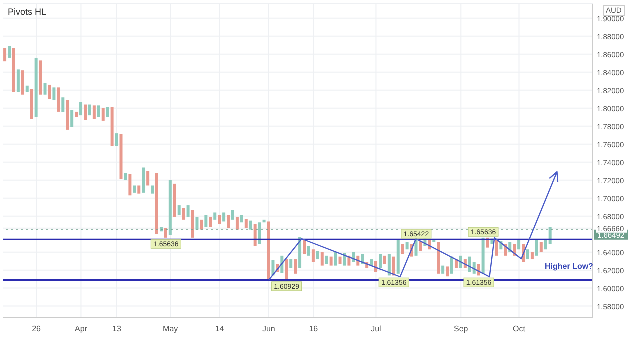  I want to click on x-tick-label: Jul, so click(376, 329).